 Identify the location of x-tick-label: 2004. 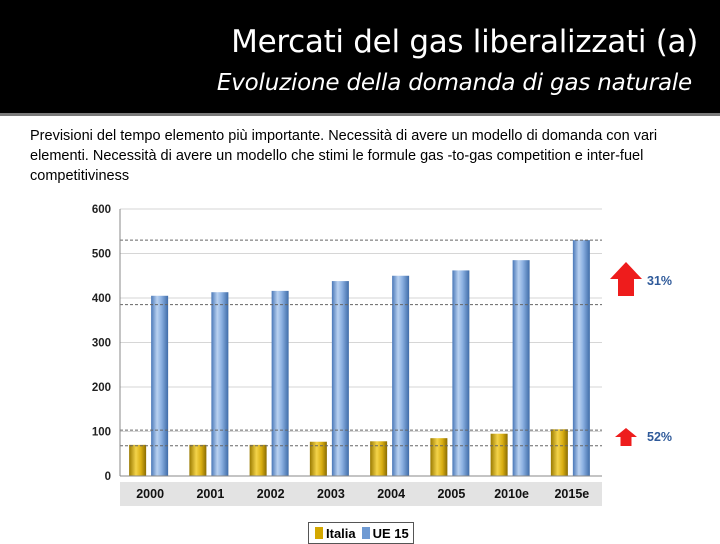
(391, 494).